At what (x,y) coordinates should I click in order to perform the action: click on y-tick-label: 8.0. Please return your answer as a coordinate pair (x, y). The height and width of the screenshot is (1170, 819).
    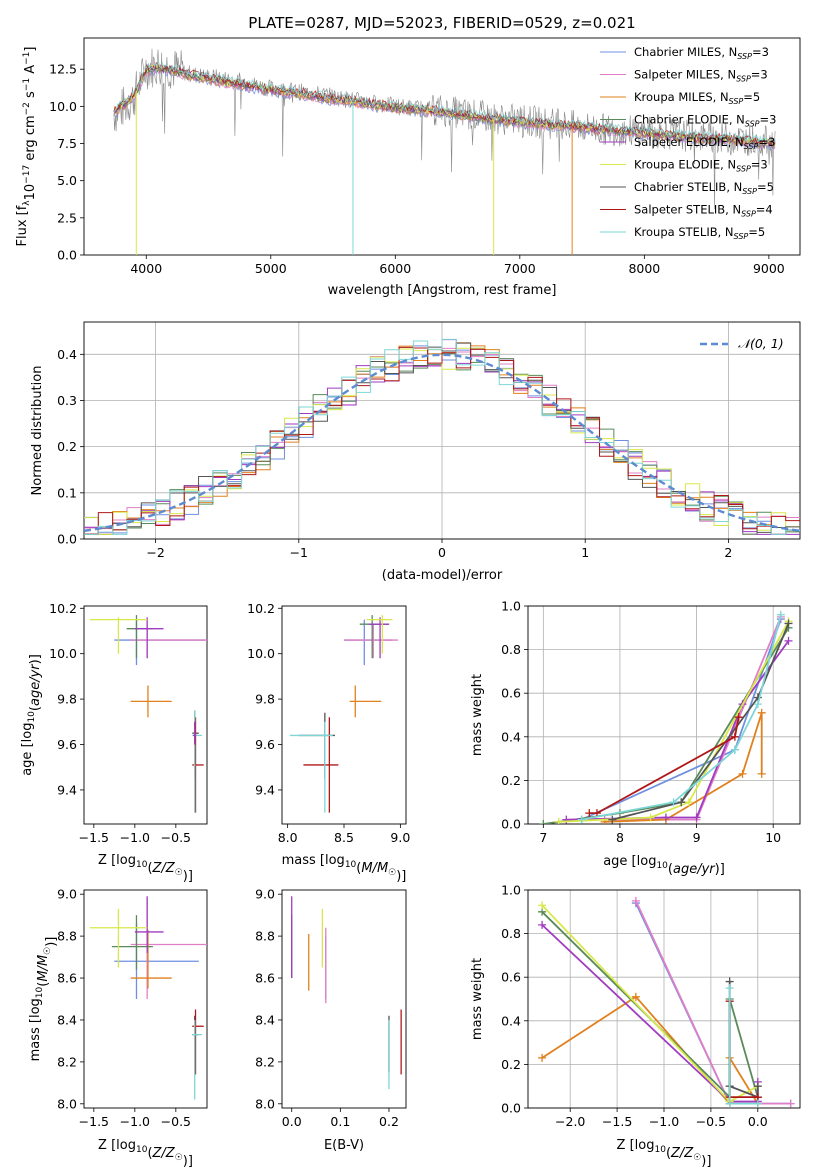
    Looking at the image, I should click on (67, 1103).